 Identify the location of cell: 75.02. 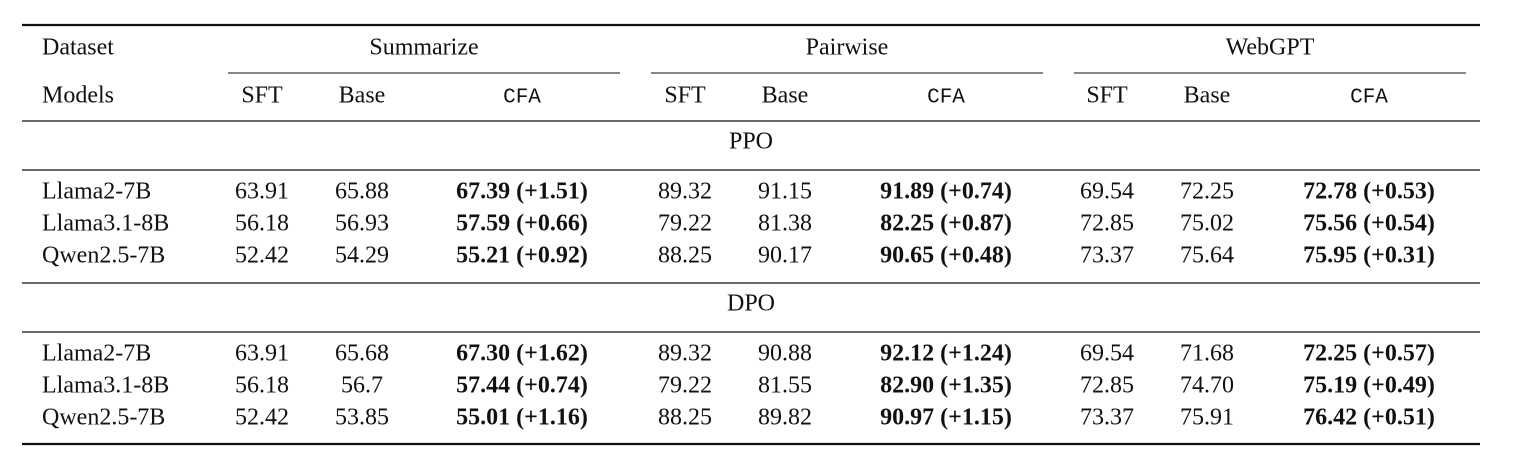
(1207, 224).